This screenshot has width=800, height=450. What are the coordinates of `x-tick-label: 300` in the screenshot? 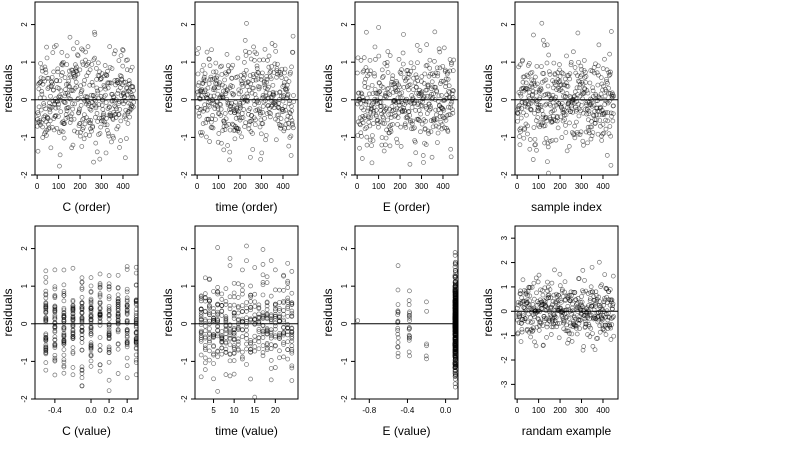 It's located at (102, 186).